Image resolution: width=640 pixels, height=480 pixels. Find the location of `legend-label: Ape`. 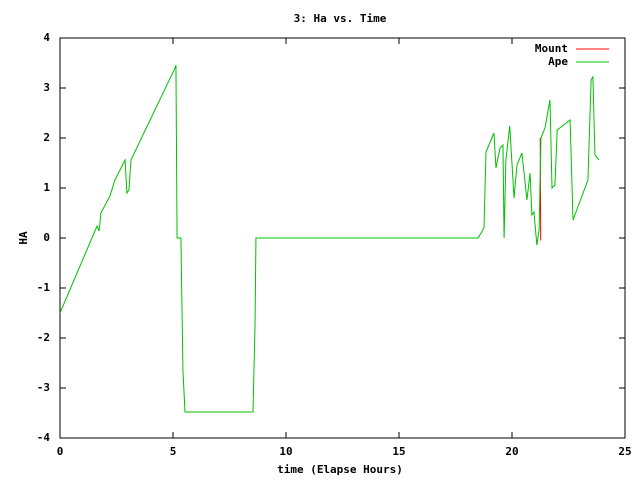

legend-label: Ape is located at coordinates (558, 61).